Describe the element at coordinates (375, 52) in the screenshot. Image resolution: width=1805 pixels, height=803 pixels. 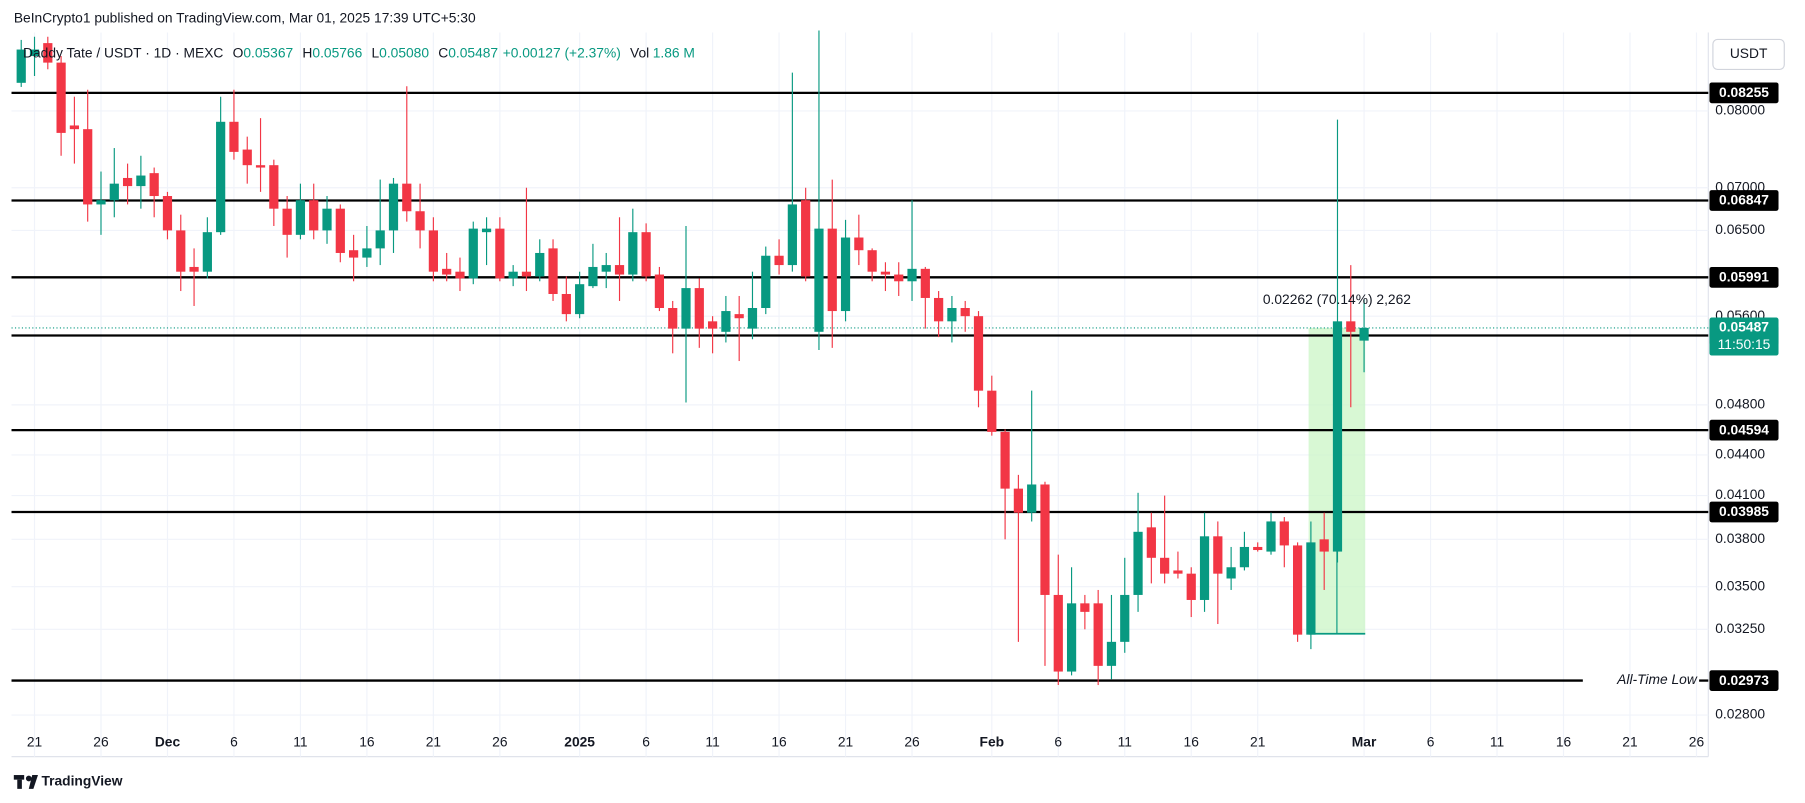
I see `ohlc-label: L` at that location.